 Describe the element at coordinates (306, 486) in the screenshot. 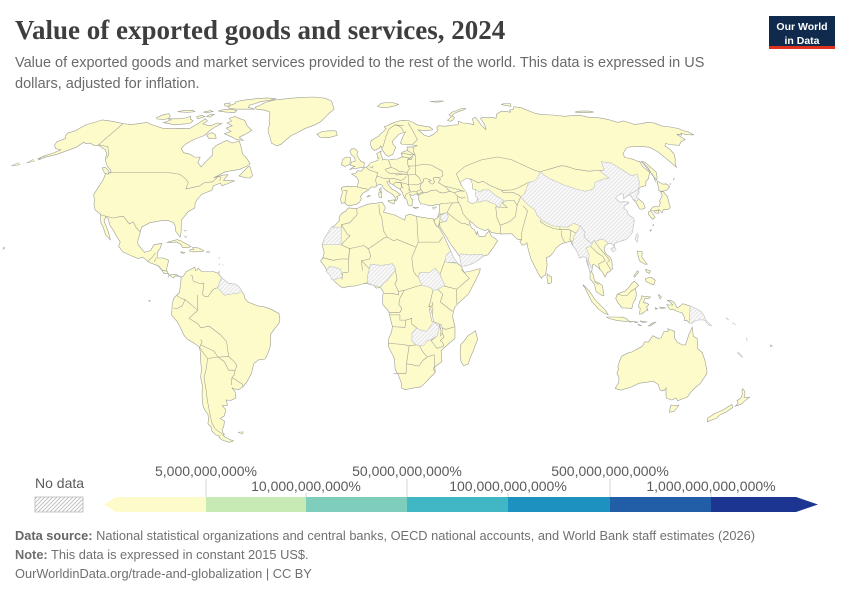

I see `svg-text: 10,000,000,000%` at that location.